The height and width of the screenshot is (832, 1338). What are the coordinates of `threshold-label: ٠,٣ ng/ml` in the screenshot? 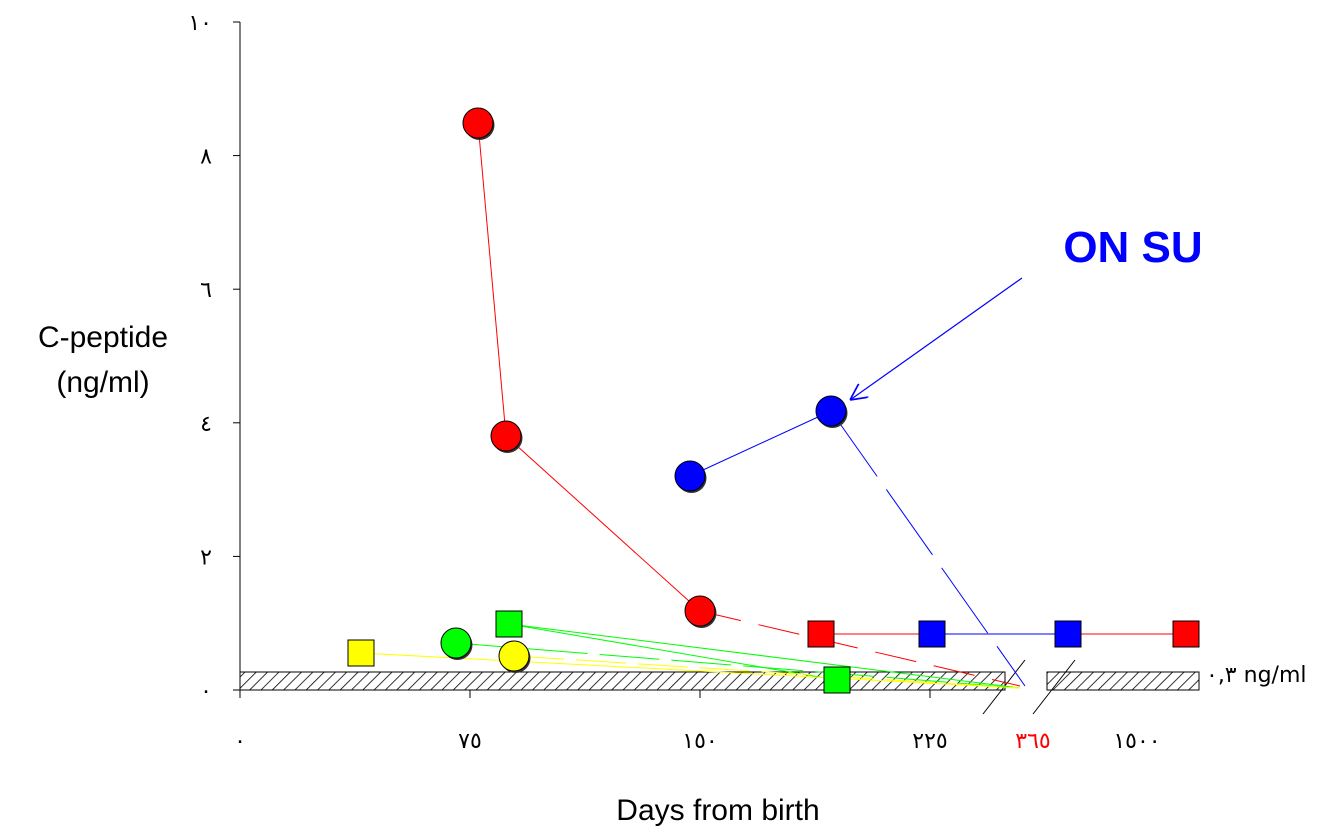 It's located at (1256, 675).